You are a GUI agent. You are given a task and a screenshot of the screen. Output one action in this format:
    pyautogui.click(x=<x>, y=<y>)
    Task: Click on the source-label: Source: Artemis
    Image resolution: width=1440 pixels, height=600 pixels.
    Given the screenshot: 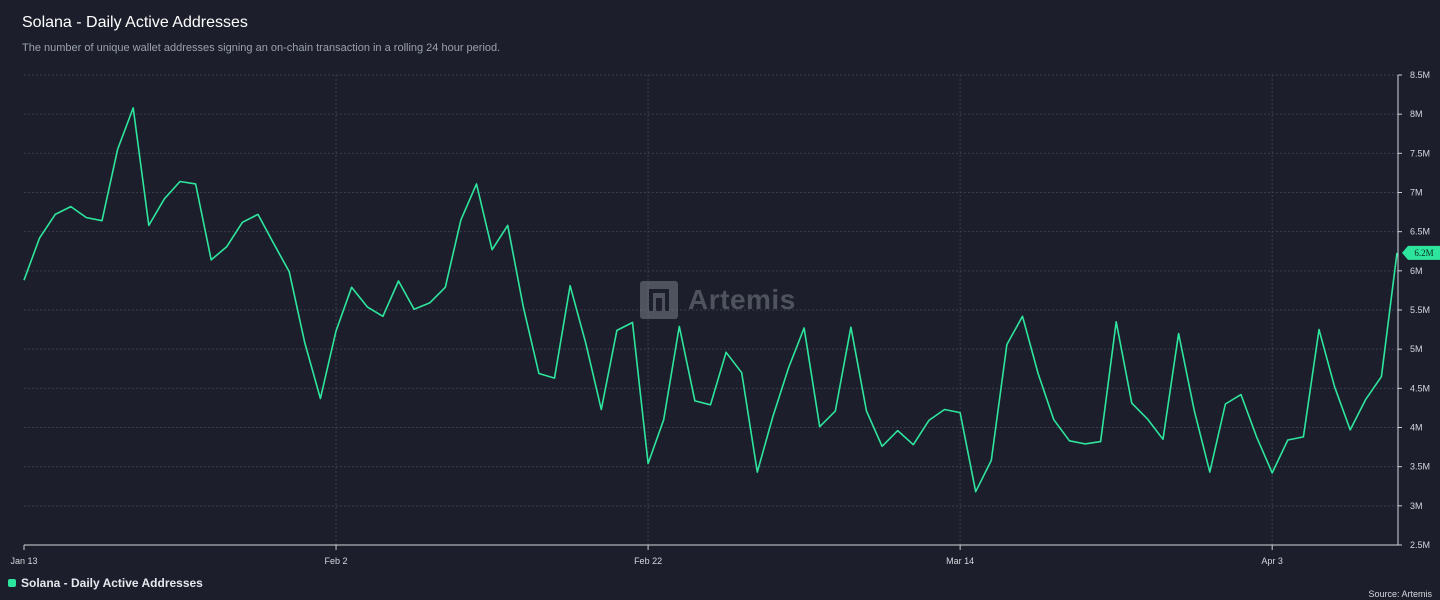 What is the action you would take?
    pyautogui.click(x=1400, y=594)
    